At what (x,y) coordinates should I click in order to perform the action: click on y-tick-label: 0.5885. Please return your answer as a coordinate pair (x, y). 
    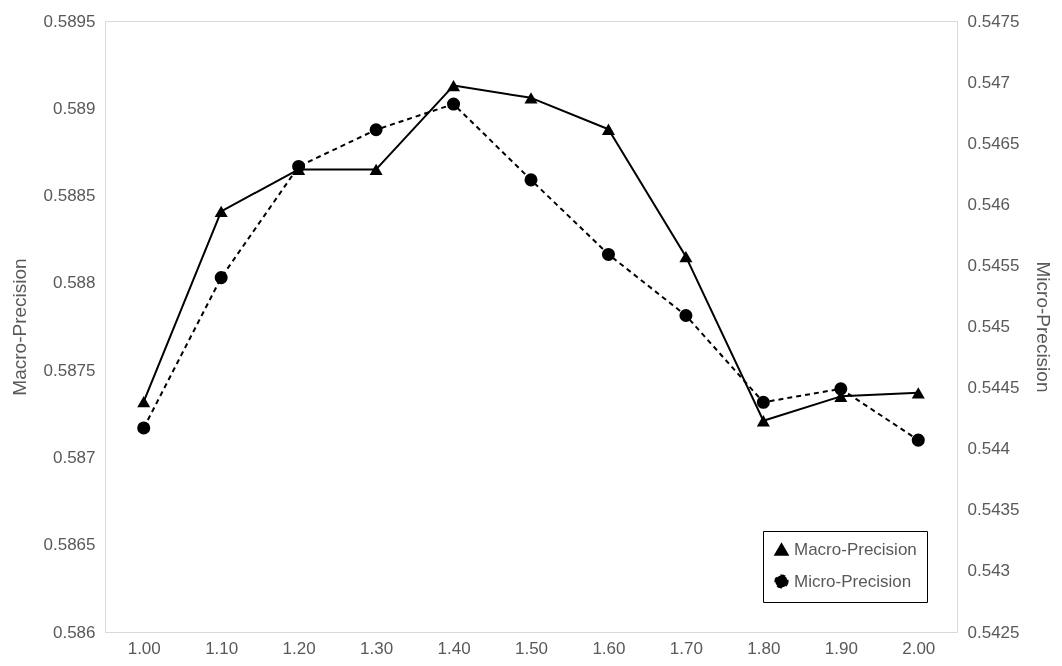
    Looking at the image, I should click on (69, 196).